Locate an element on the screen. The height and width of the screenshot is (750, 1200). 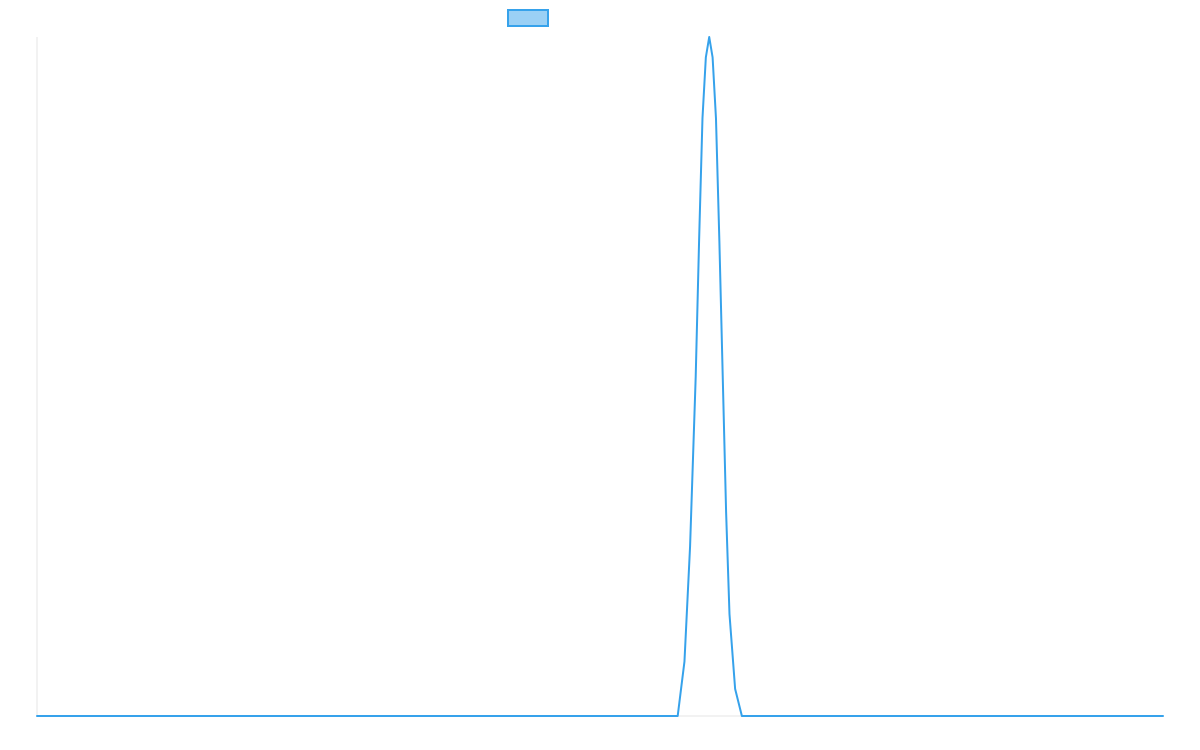
legend-swatch is located at coordinates (528, 18).